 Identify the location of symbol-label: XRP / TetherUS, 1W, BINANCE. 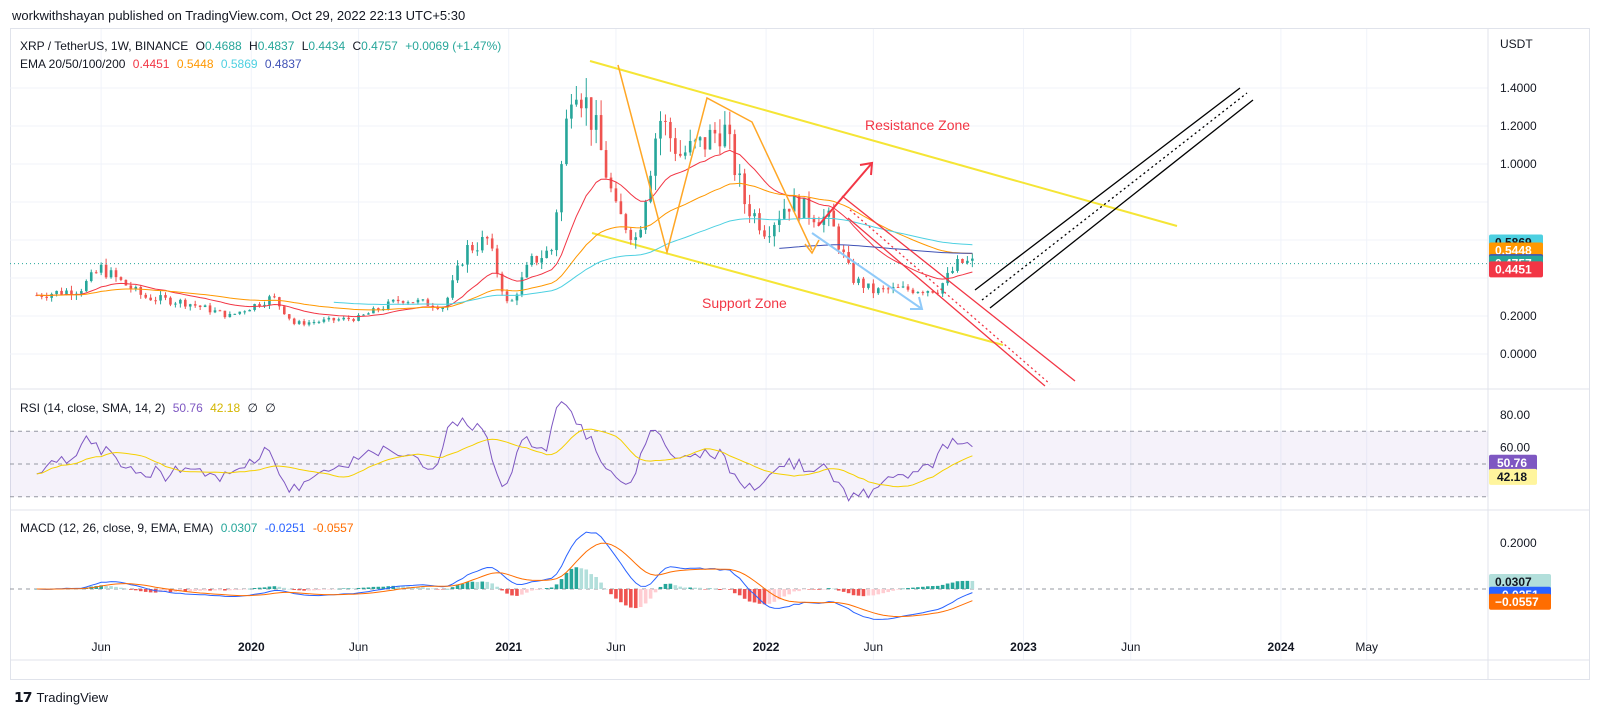
(104, 46).